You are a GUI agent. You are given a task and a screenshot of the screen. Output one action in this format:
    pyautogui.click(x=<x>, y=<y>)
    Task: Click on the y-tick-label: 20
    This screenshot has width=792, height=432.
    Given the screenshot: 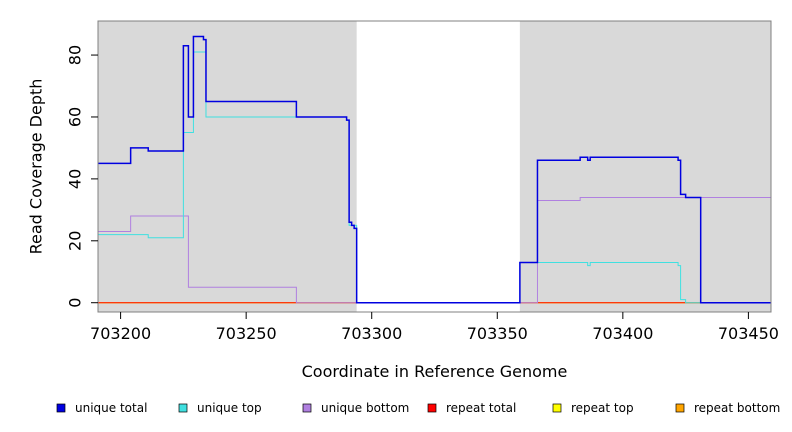 What is the action you would take?
    pyautogui.click(x=75, y=241)
    